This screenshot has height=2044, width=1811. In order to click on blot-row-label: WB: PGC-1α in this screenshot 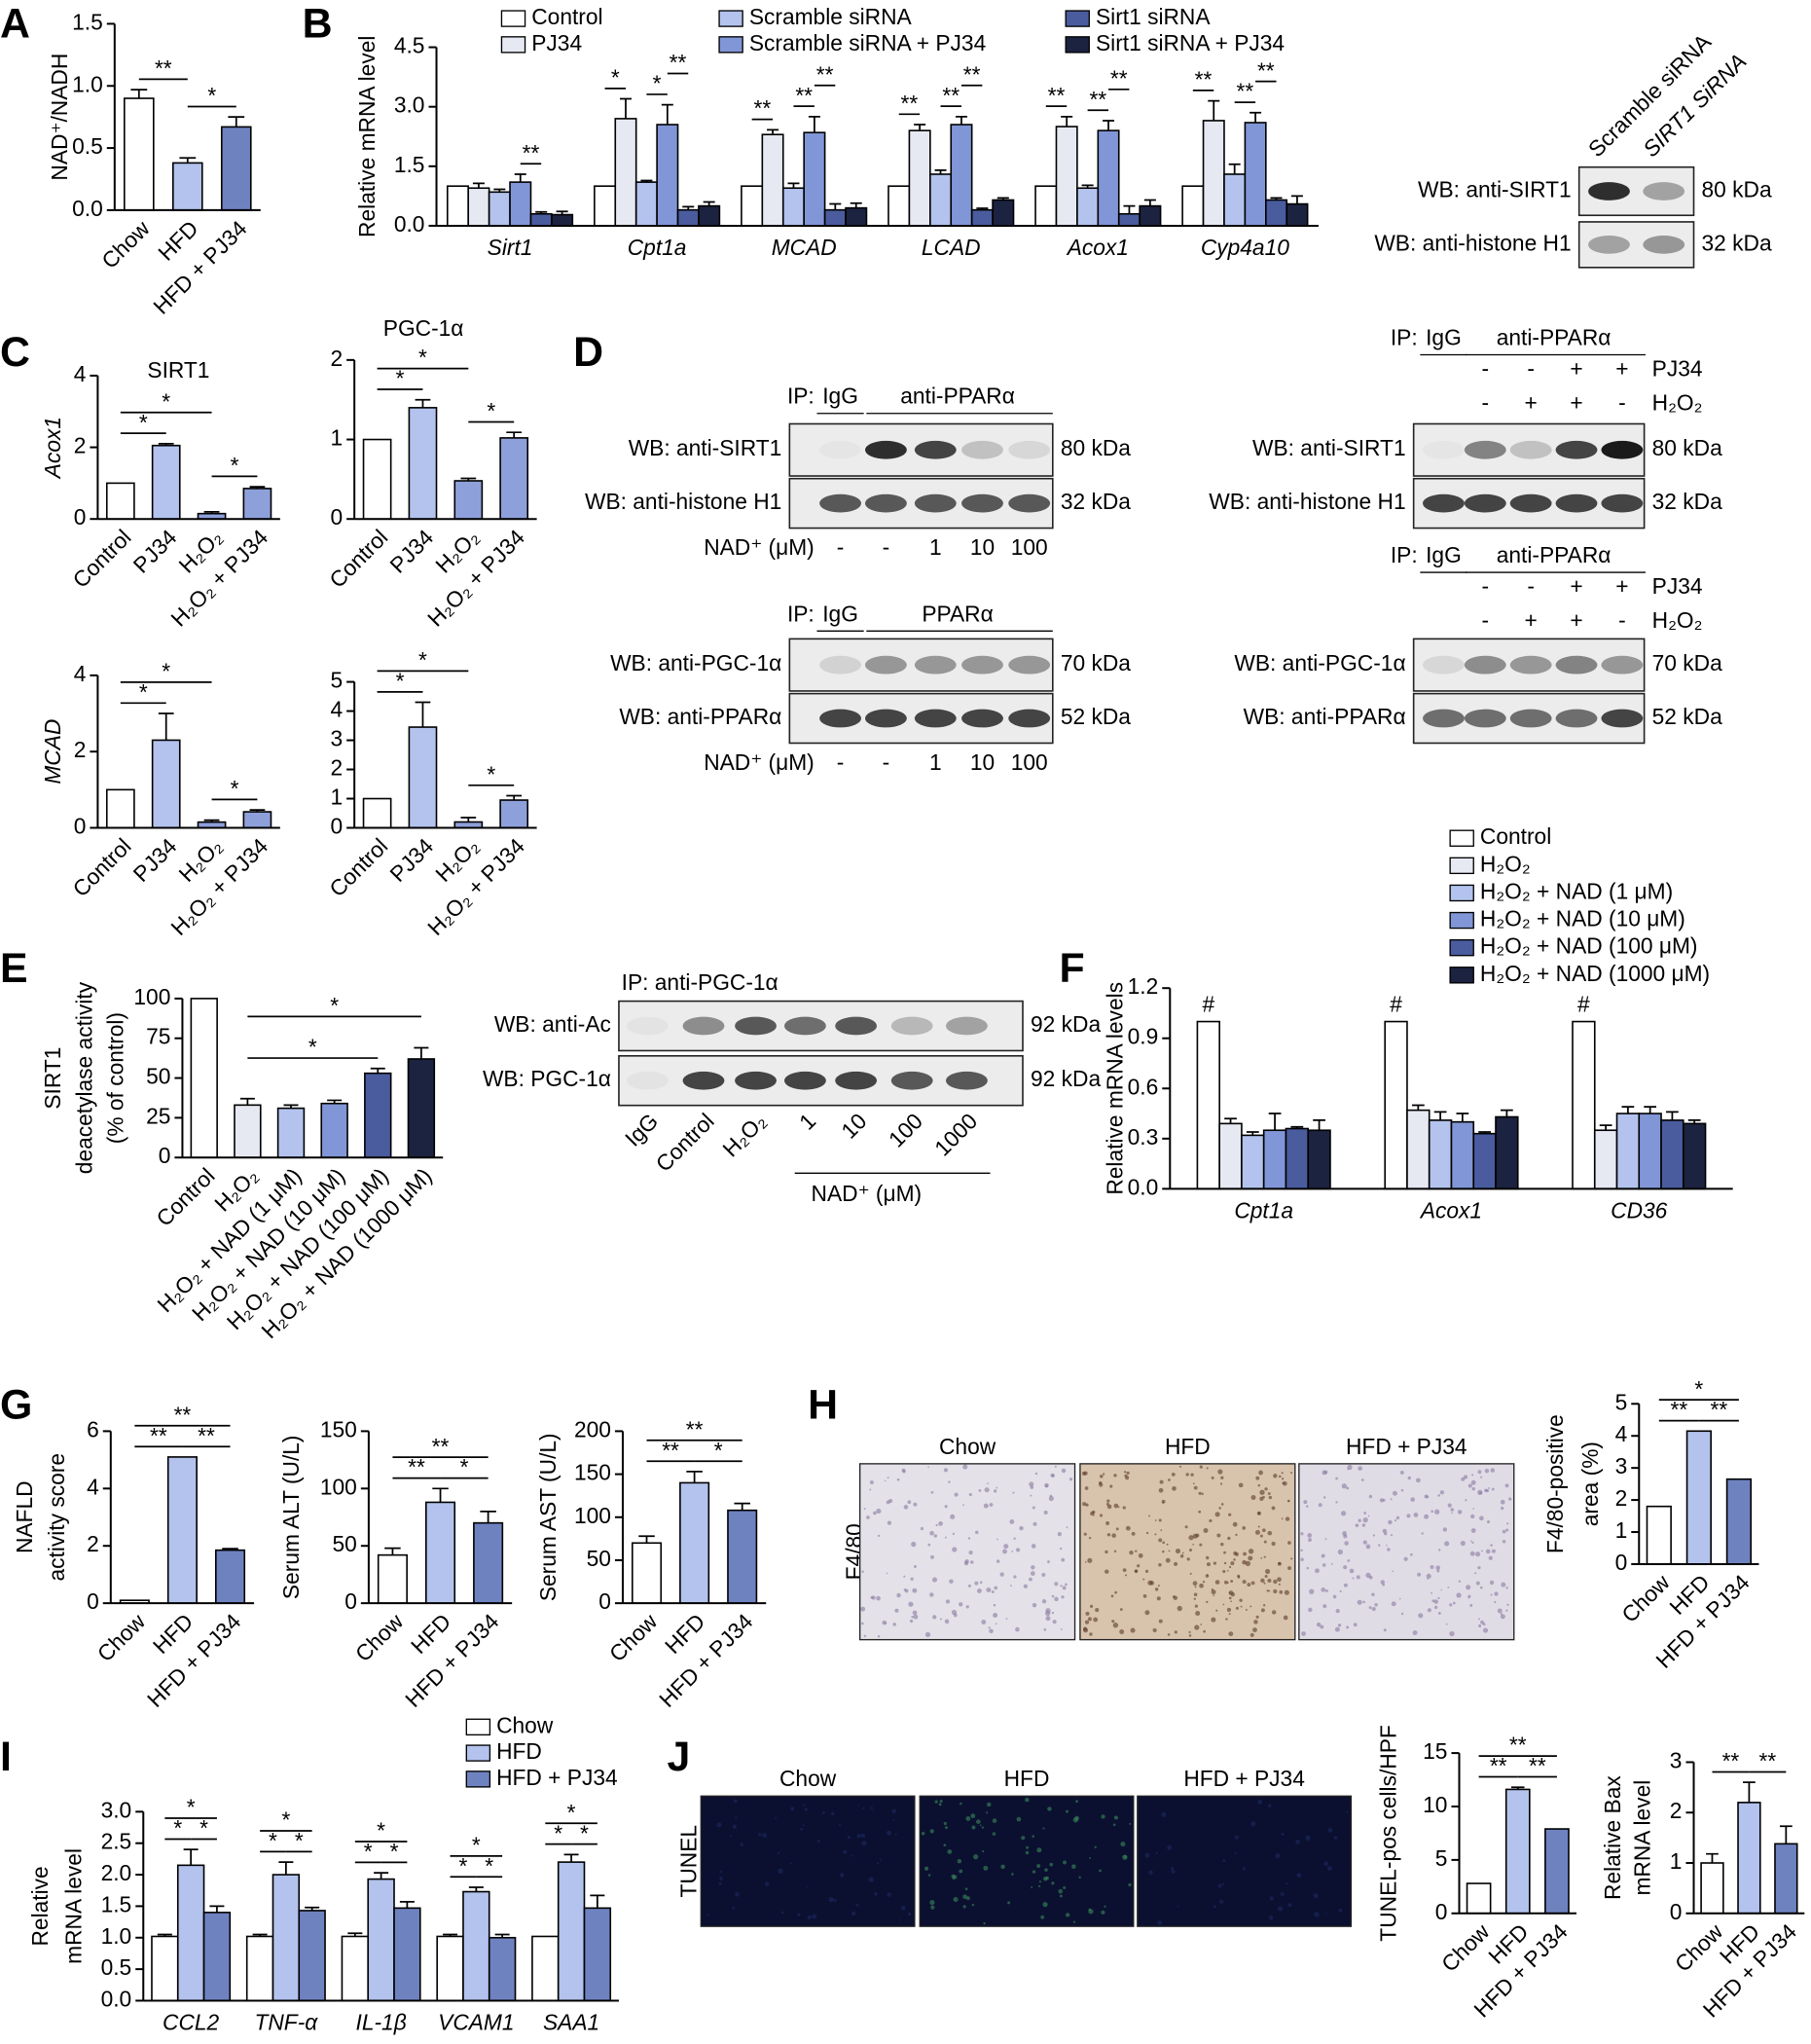, I will do `click(547, 1079)`.